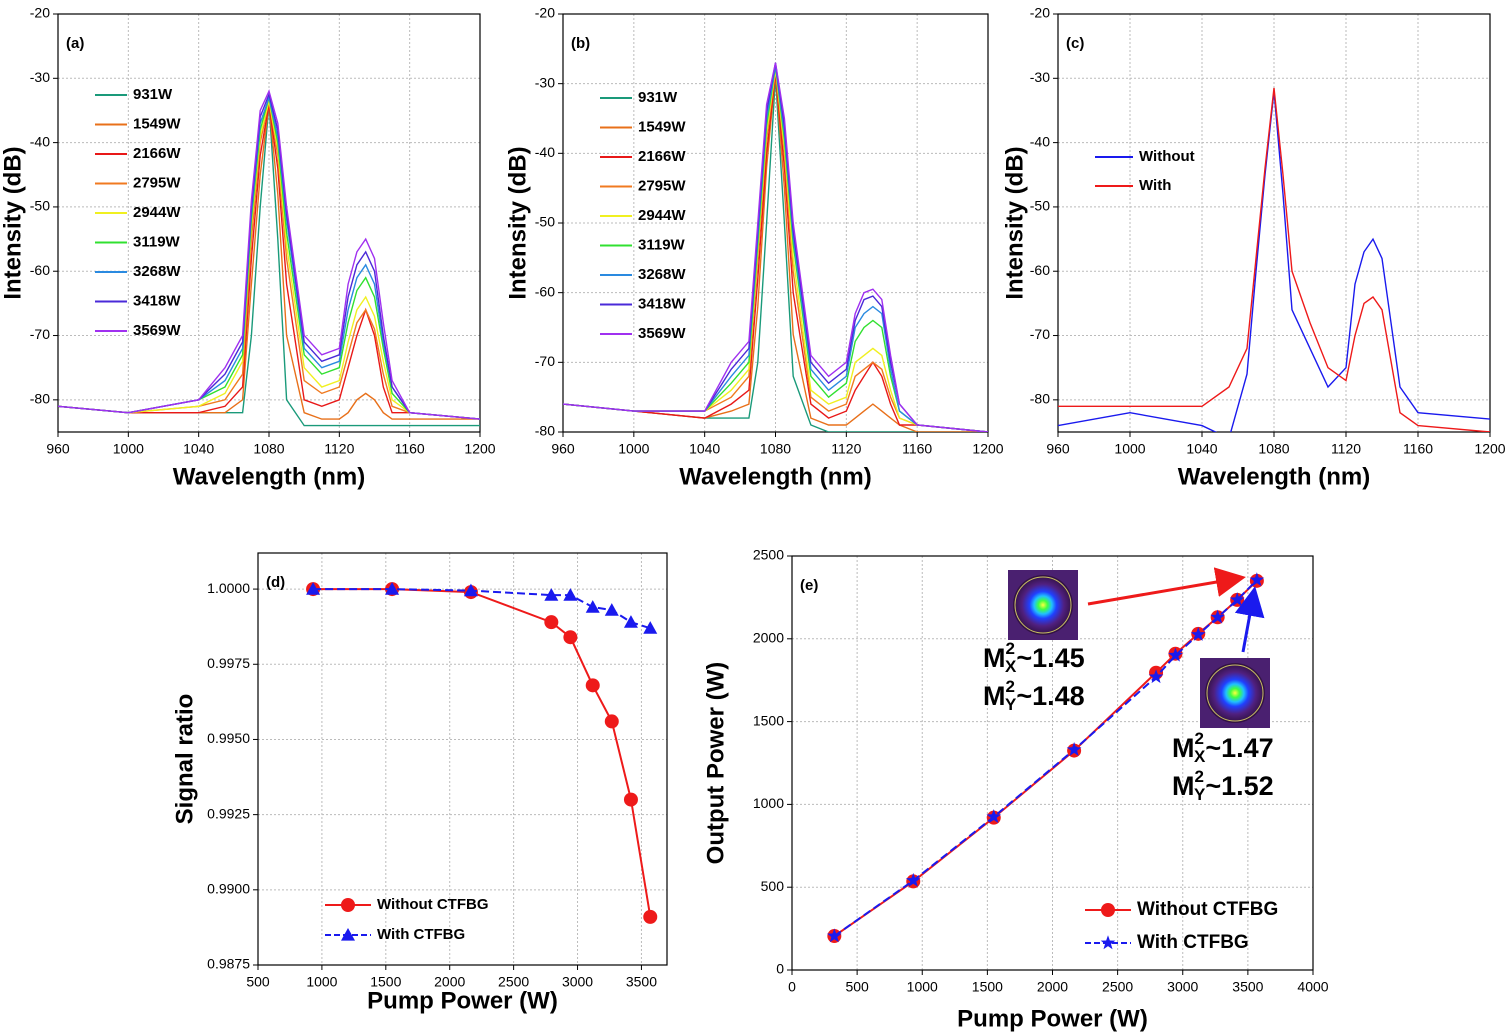  What do you see at coordinates (184, 759) in the screenshot?
I see `y-axis-label: Signal ratio` at bounding box center [184, 759].